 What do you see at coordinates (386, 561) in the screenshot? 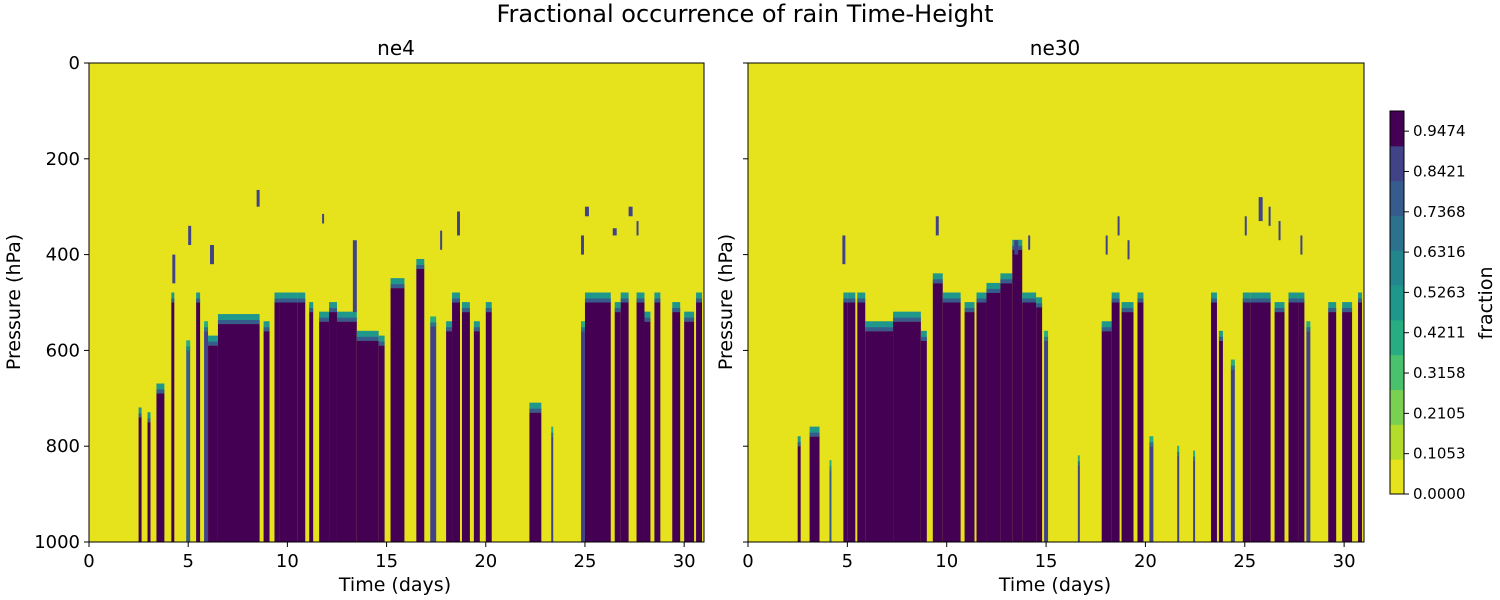
I see `x-tick-label-ne4: 15` at bounding box center [386, 561].